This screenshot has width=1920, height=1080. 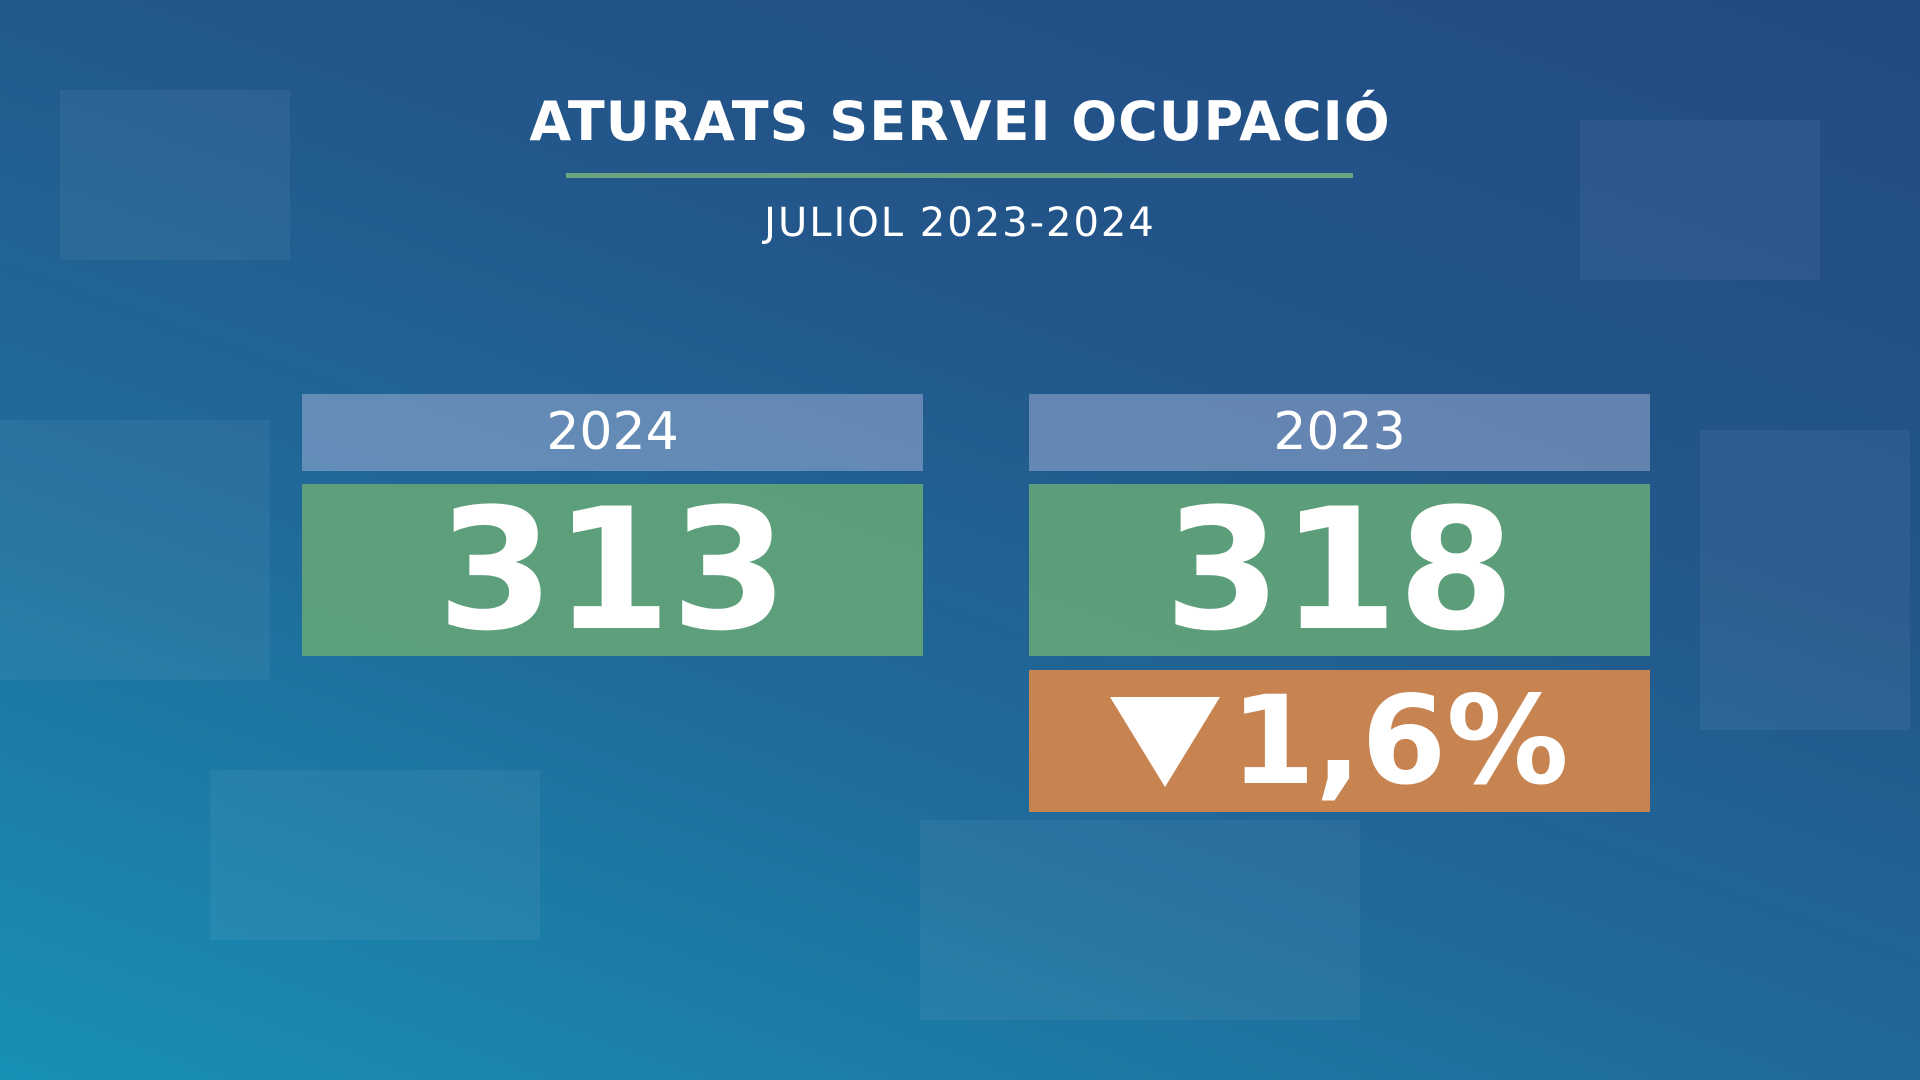 I want to click on down-arrow, so click(x=1165, y=742).